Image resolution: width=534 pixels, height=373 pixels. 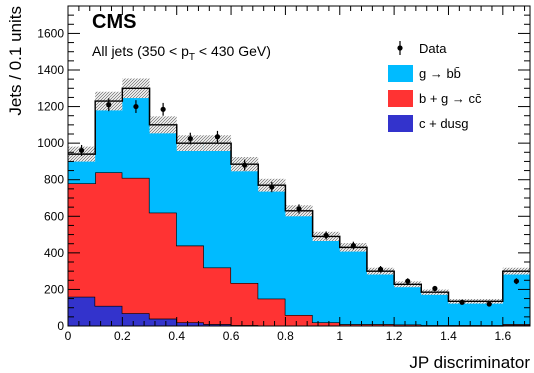 I want to click on legend-swatch-bcc, so click(x=400, y=98).